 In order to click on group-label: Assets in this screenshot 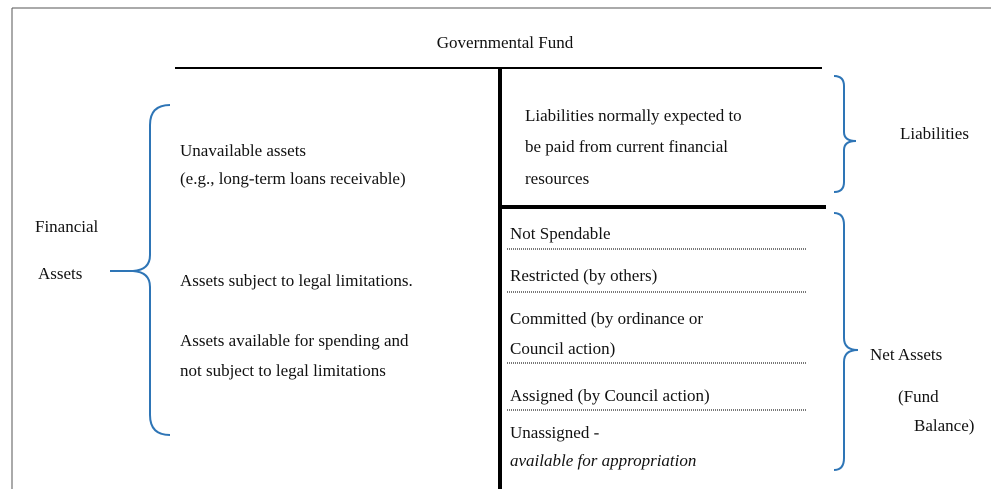, I will do `click(60, 273)`.